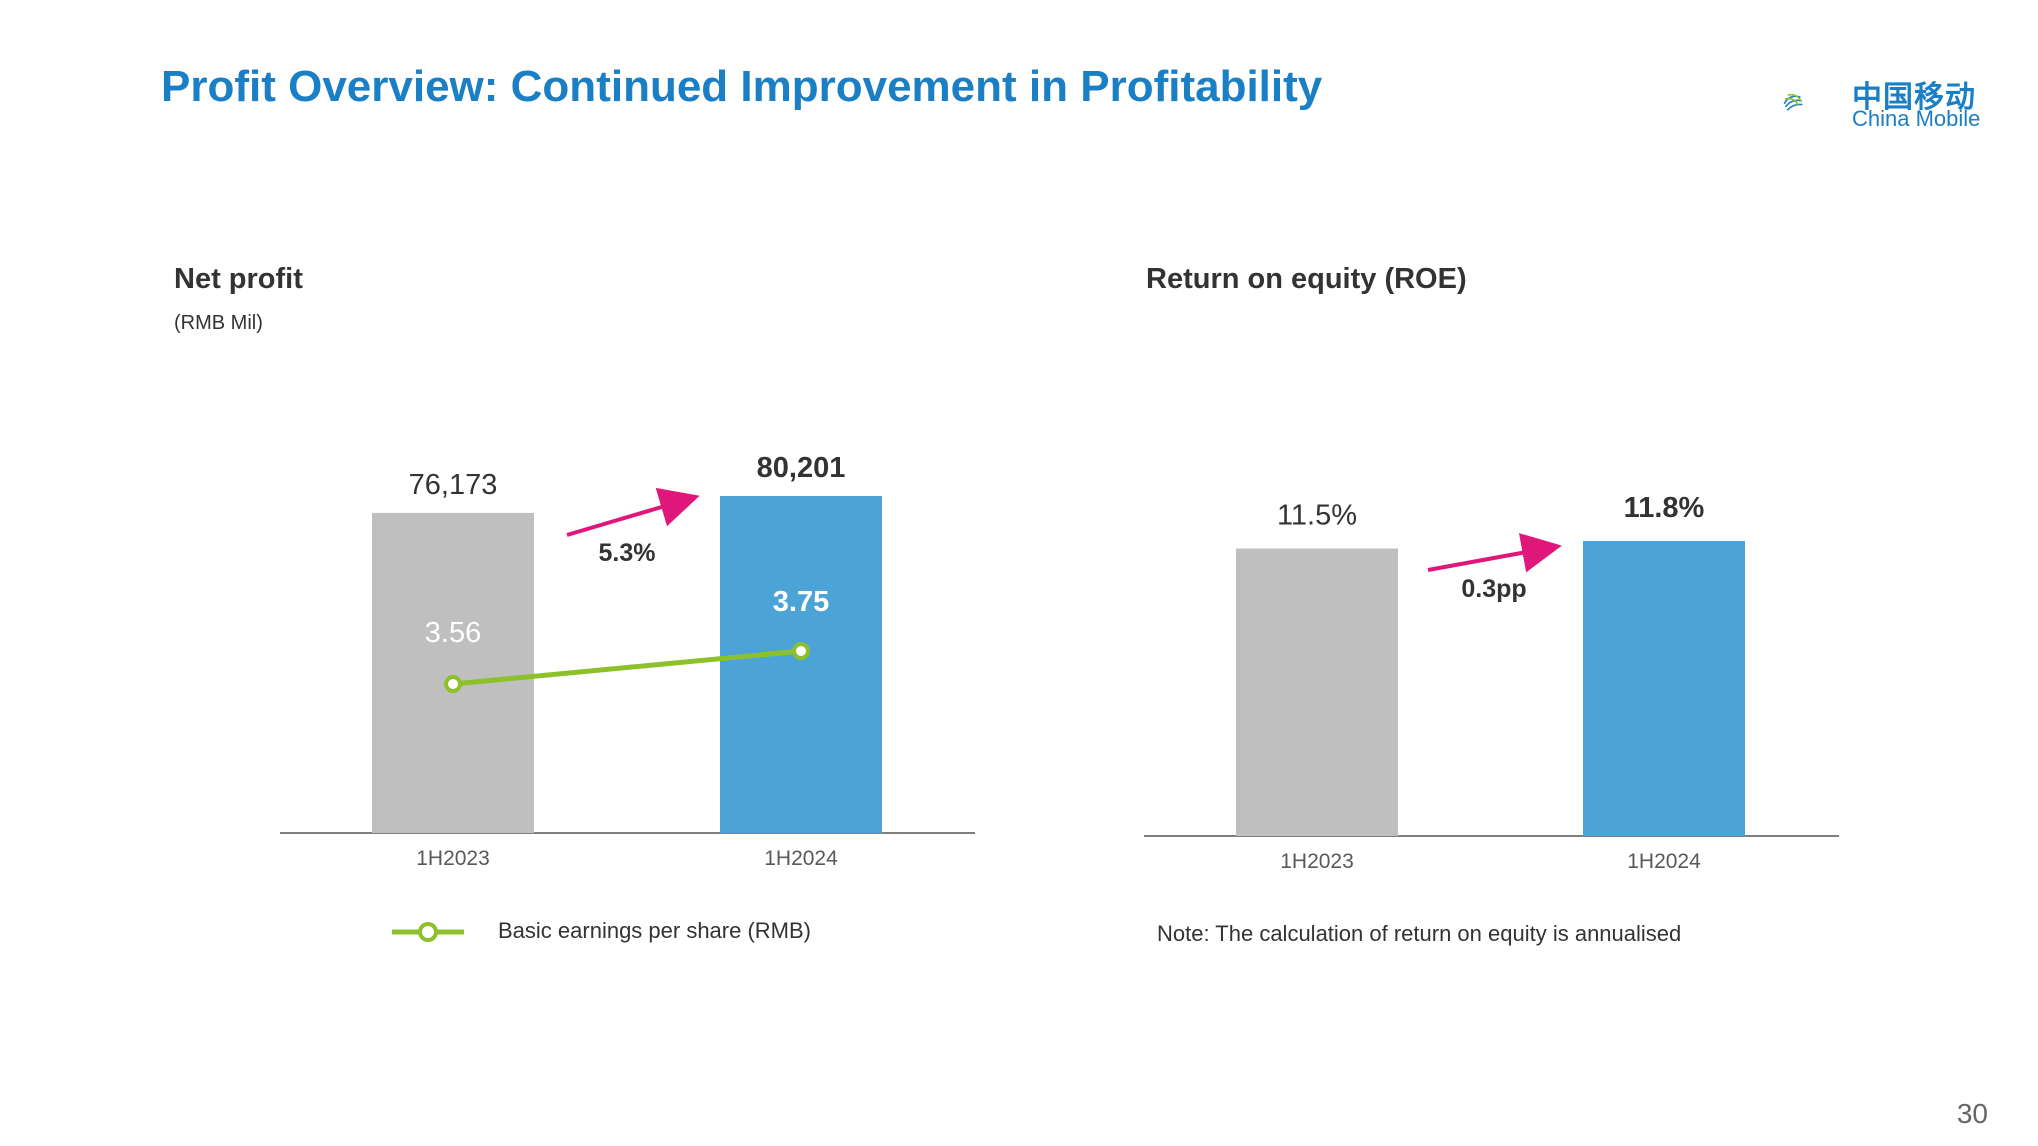 The height and width of the screenshot is (1146, 2038). Describe the element at coordinates (655, 930) in the screenshot. I see `eps-legend-label: Basic earnings per share (RMB)` at that location.